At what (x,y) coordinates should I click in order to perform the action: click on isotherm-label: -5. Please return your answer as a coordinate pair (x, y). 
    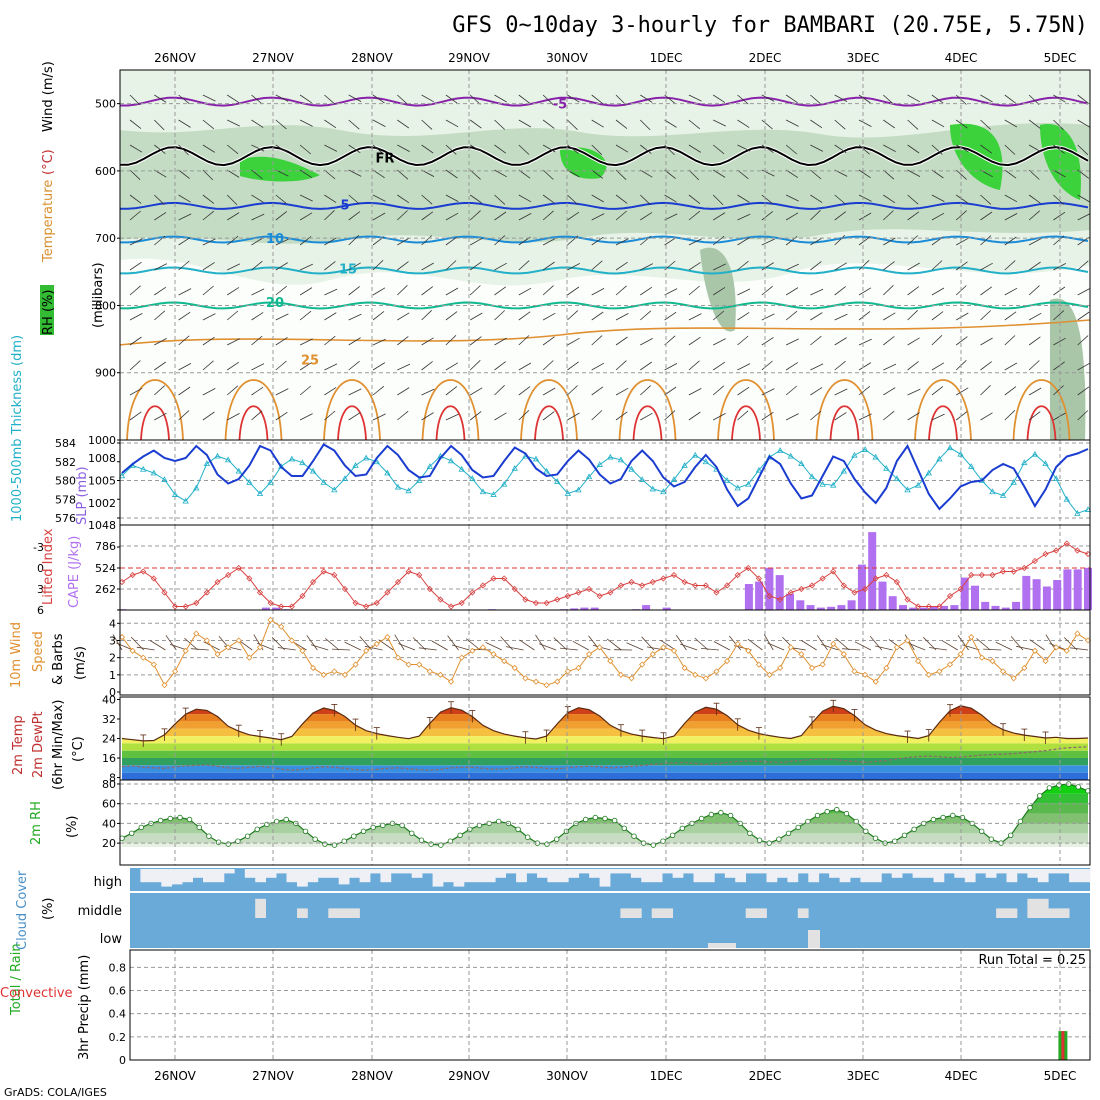
    Looking at the image, I should click on (560, 105).